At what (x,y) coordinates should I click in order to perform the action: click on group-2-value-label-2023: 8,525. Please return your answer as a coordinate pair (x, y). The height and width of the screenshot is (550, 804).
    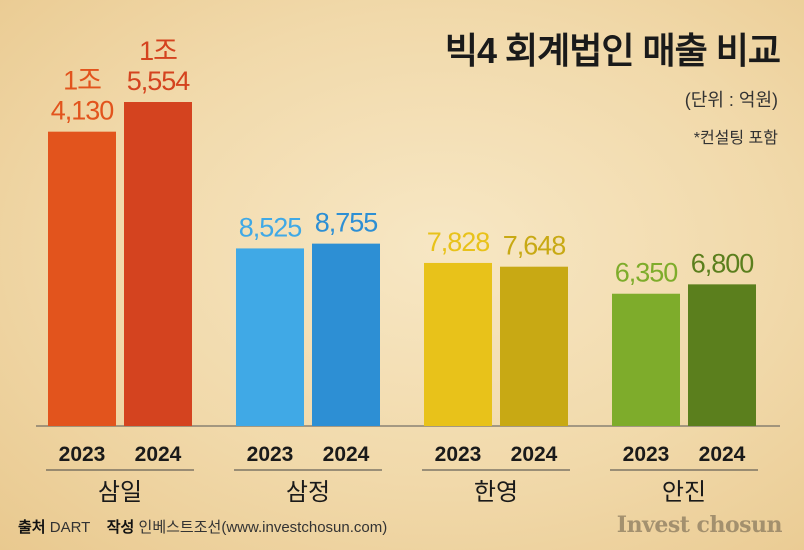
    Looking at the image, I should click on (270, 227).